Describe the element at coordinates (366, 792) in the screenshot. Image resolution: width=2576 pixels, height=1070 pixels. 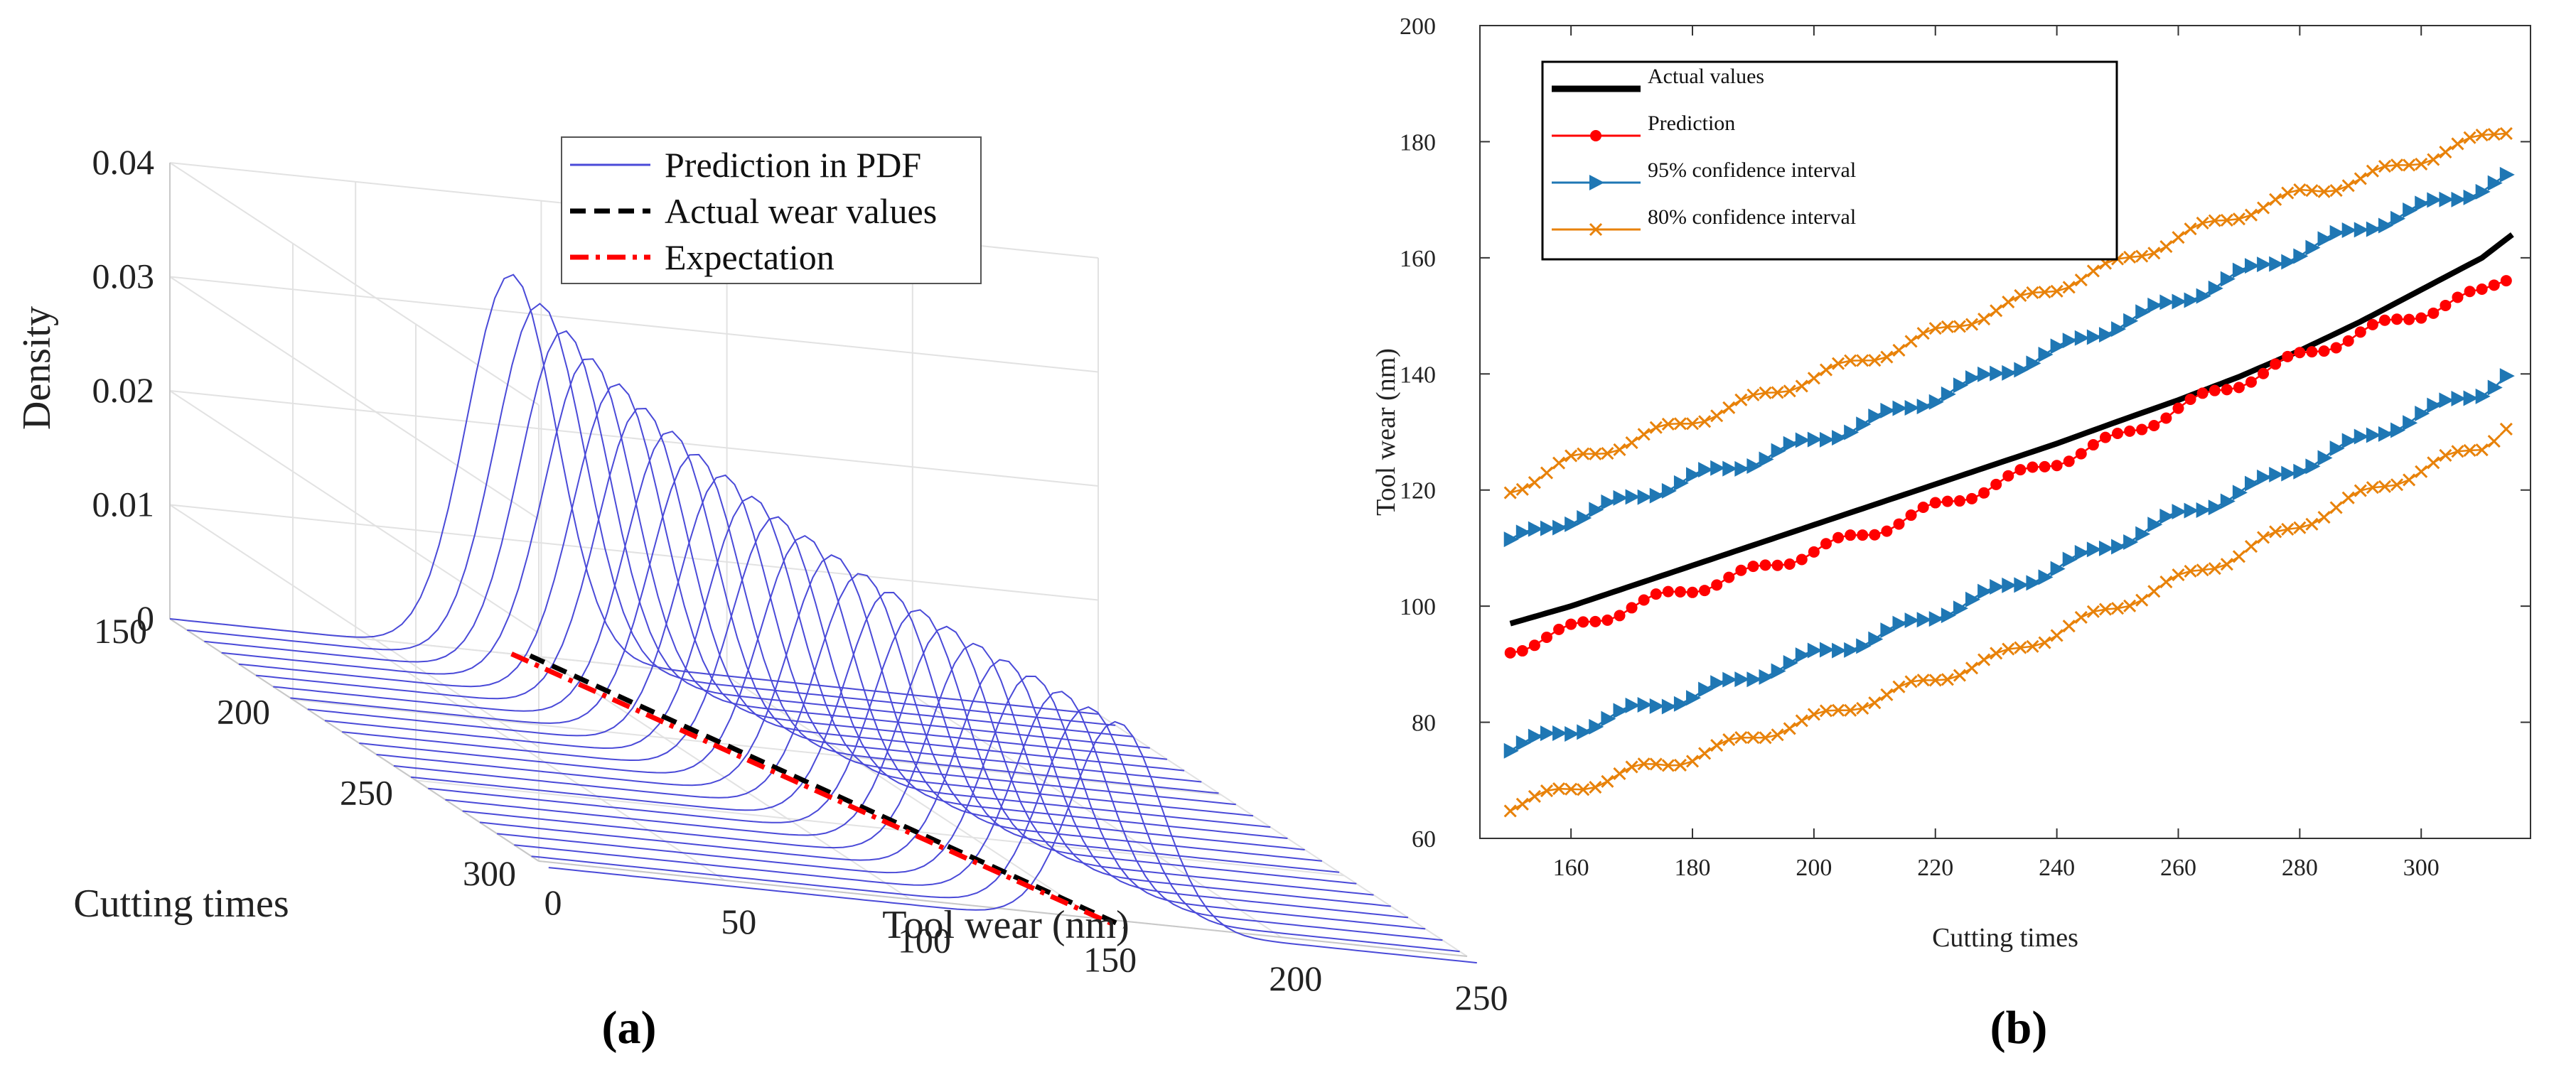
I see `cutting-times-tick-label: 250` at that location.